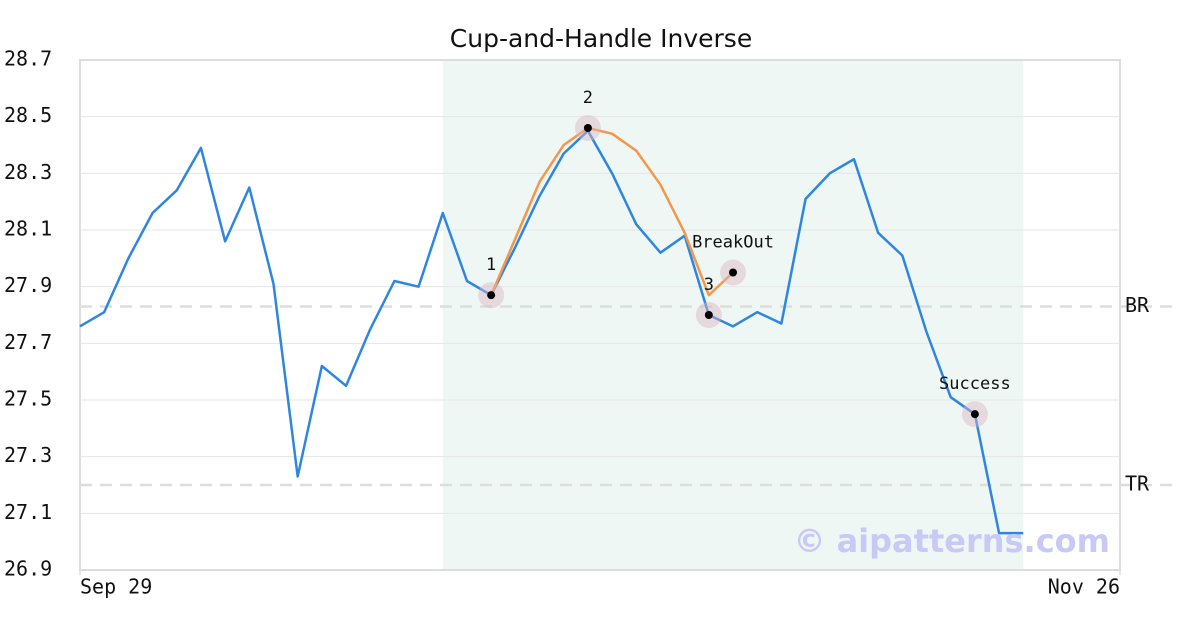 This screenshot has width=1200, height=630. Describe the element at coordinates (1084, 587) in the screenshot. I see `x-tick-label: Nov 26` at that location.